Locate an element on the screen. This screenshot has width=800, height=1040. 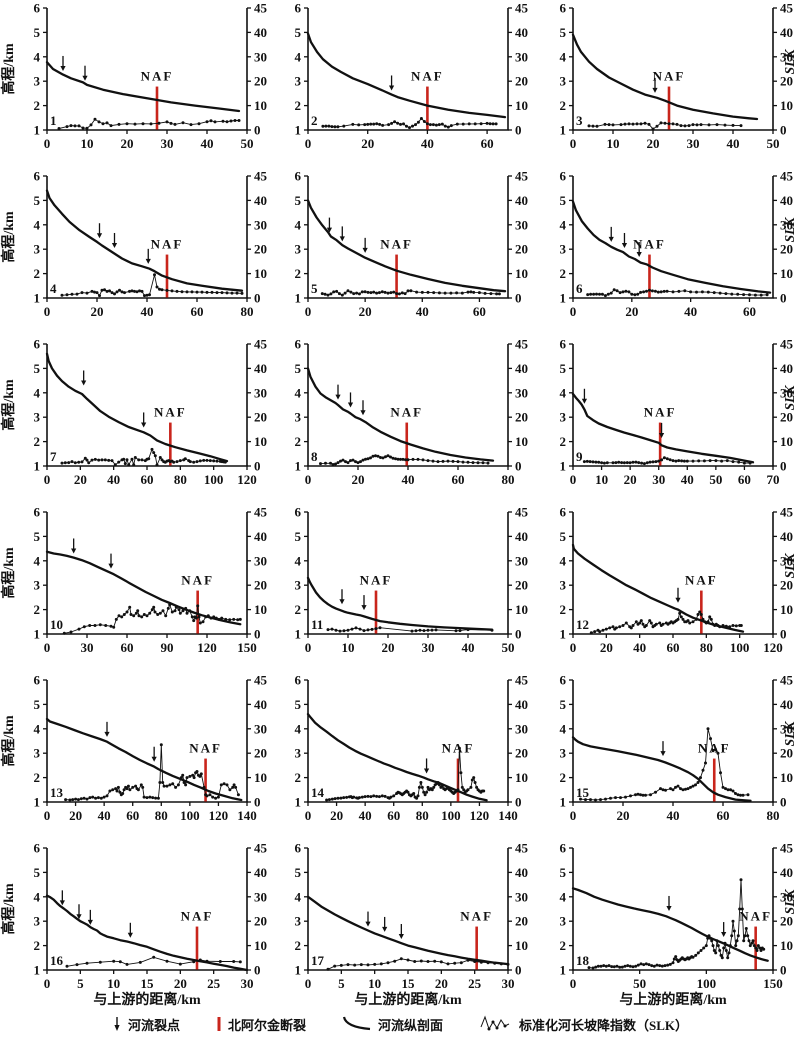
knickpoint-arrow-icon is located at coordinates (117, 1024).